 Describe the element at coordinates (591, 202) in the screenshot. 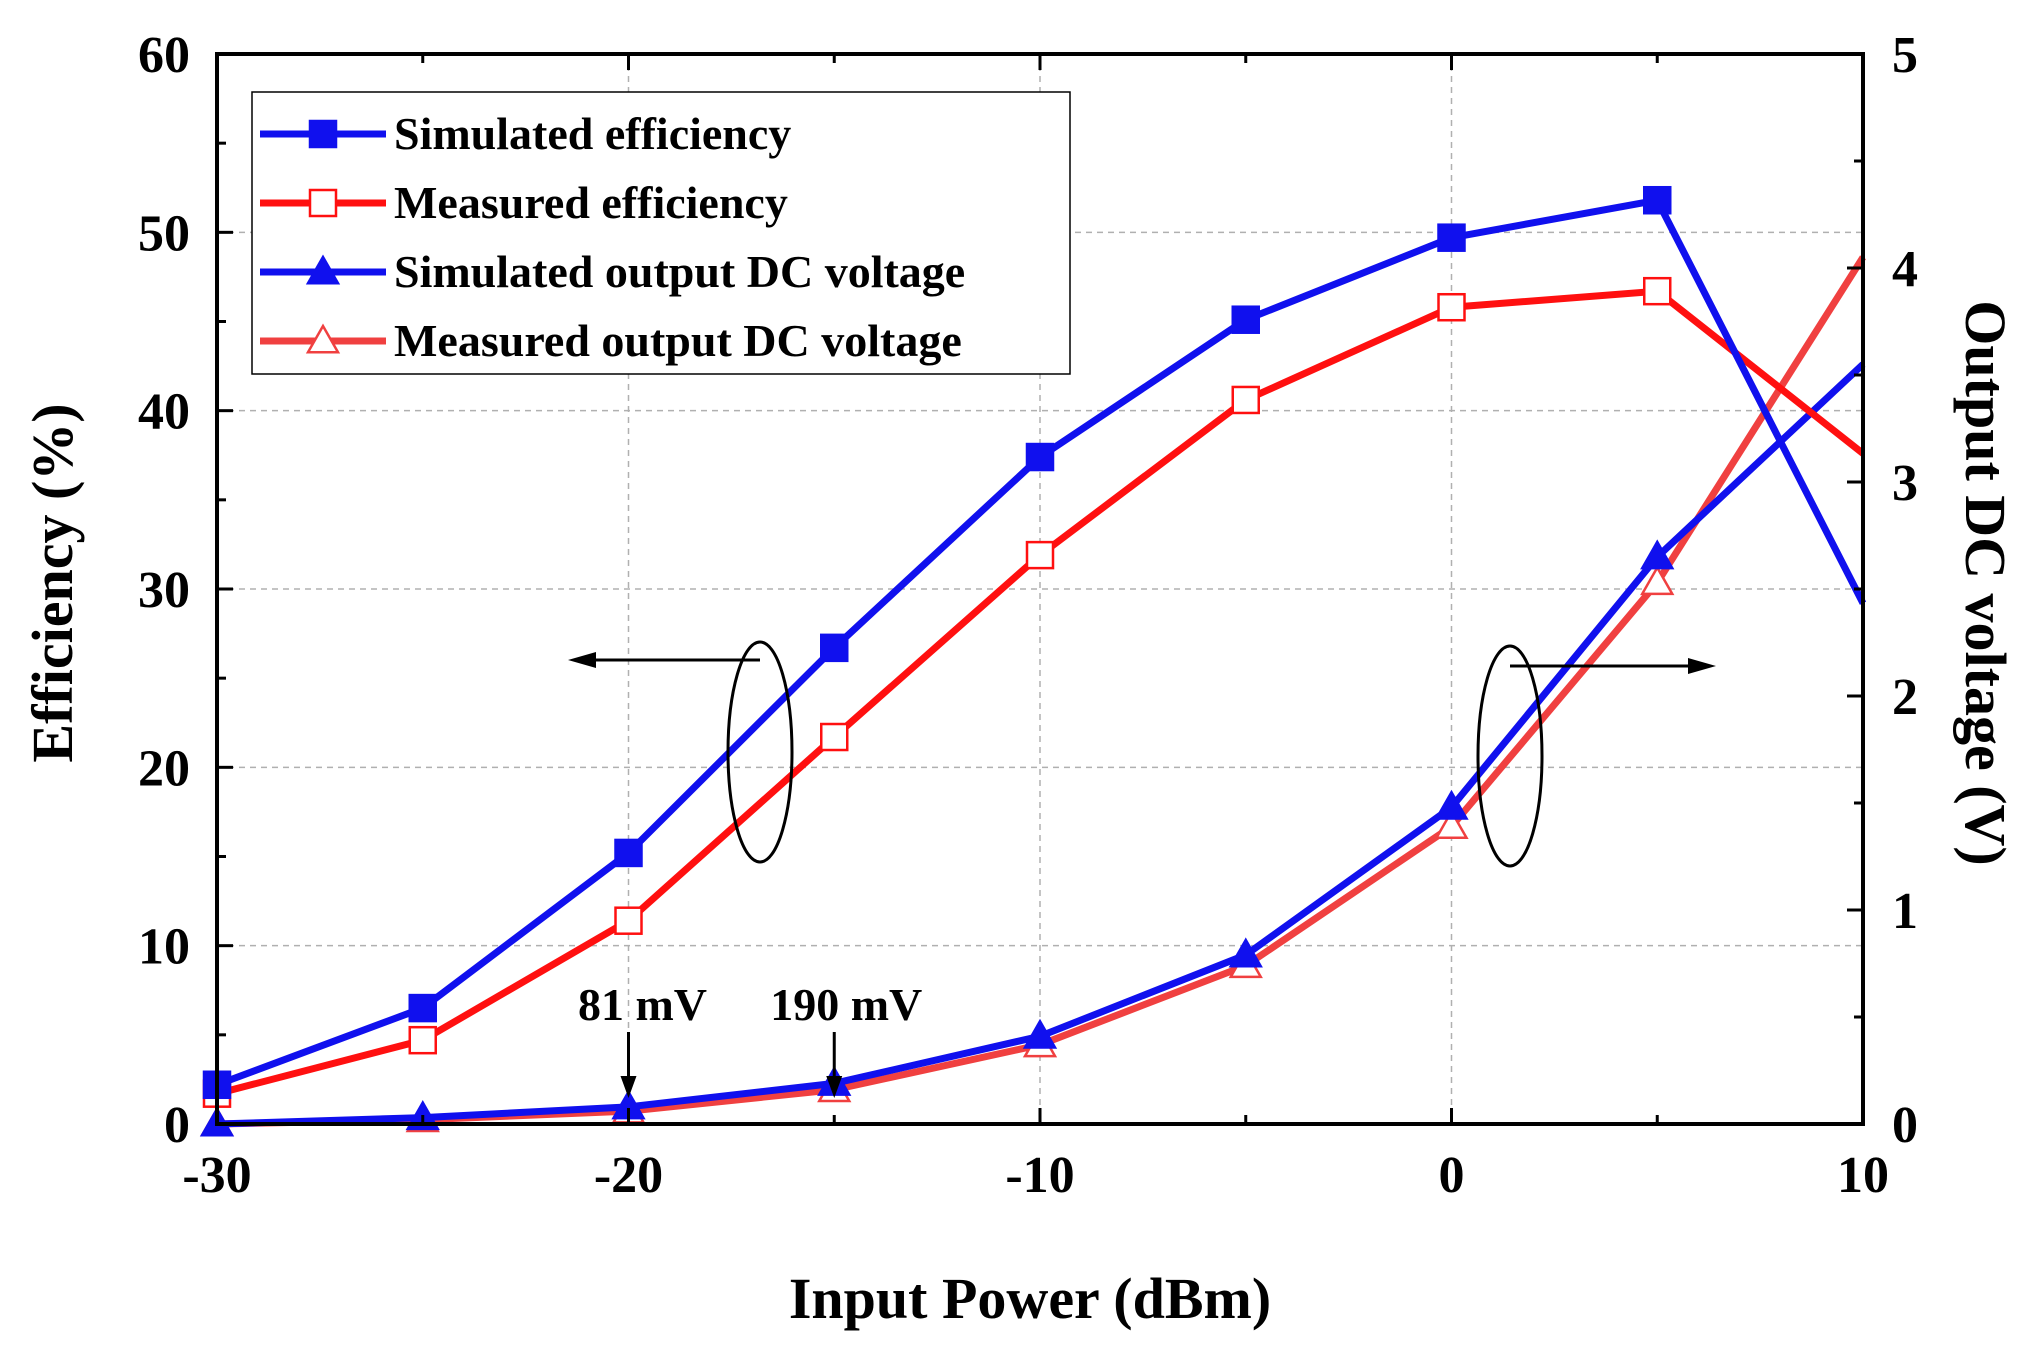

I see `legend-label-measured-efficiency: Measured efficiency` at that location.